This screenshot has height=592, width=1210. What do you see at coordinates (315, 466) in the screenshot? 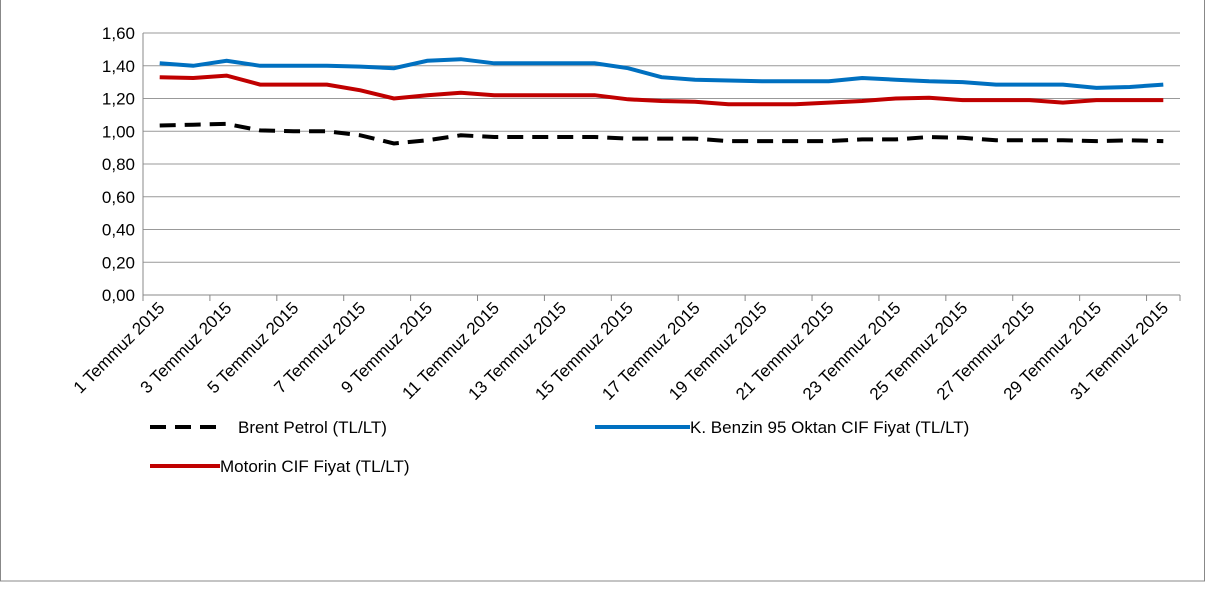
I see `legend-label: Motorin CIF Fiyat (TL/LT)` at bounding box center [315, 466].